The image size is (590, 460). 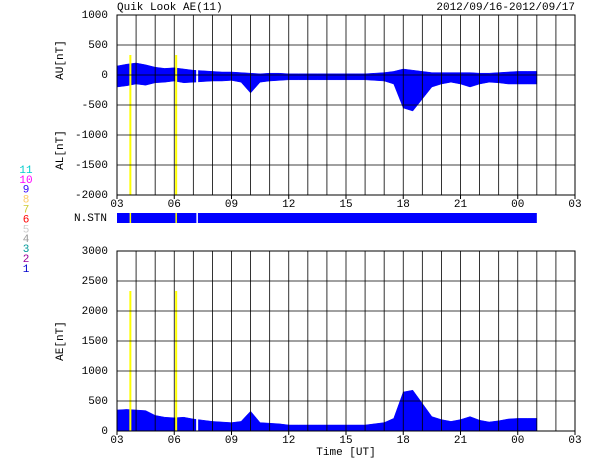 What do you see at coordinates (170, 8) in the screenshot?
I see `chart-title: Quik Look AE(11)` at bounding box center [170, 8].